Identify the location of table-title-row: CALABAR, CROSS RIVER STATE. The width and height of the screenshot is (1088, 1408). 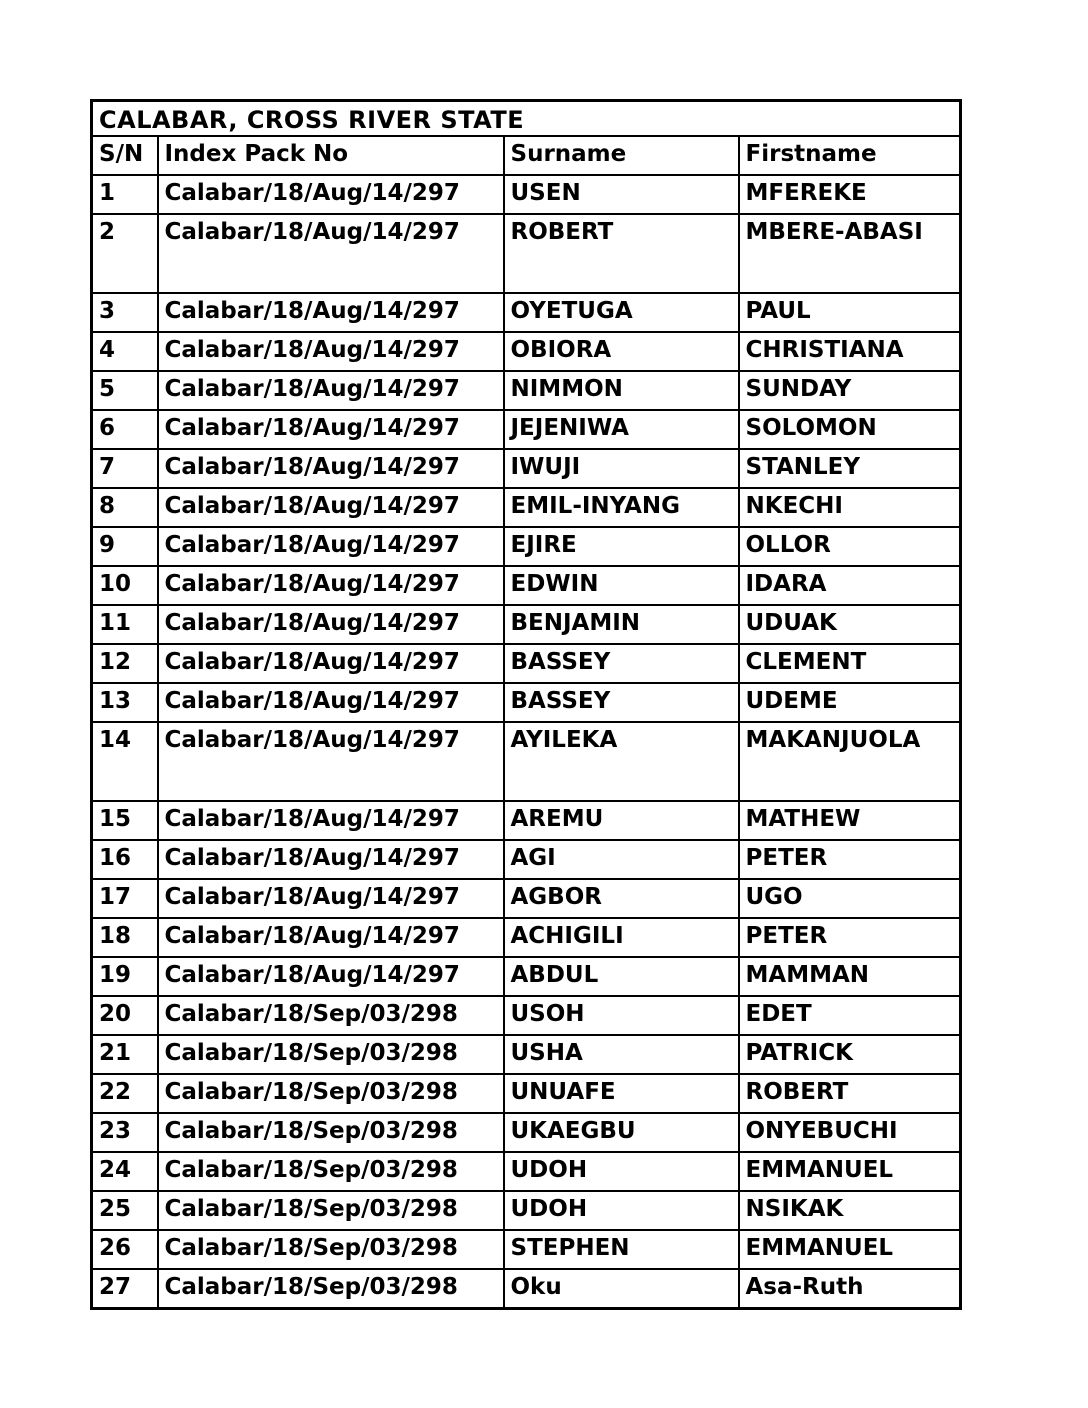
(526, 118).